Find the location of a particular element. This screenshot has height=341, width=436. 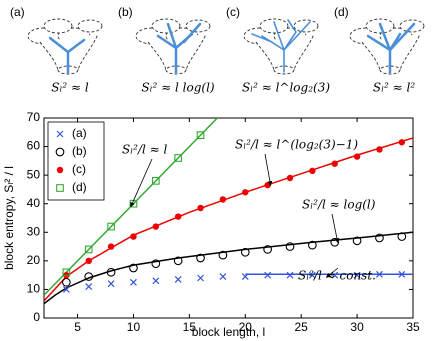

y-tick-label: 40 is located at coordinates (34, 203).